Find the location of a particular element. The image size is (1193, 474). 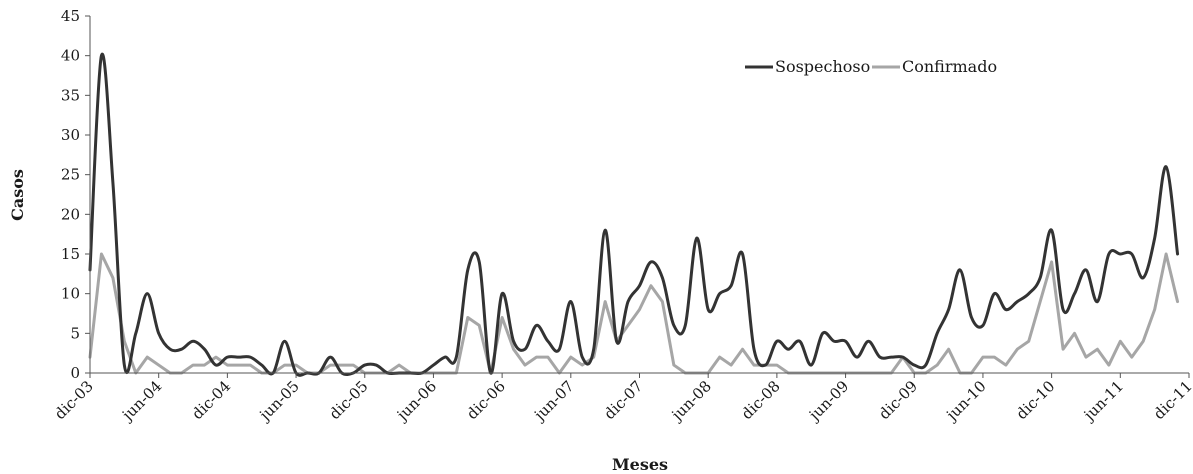

y-tick-label: 10 is located at coordinates (70, 294).